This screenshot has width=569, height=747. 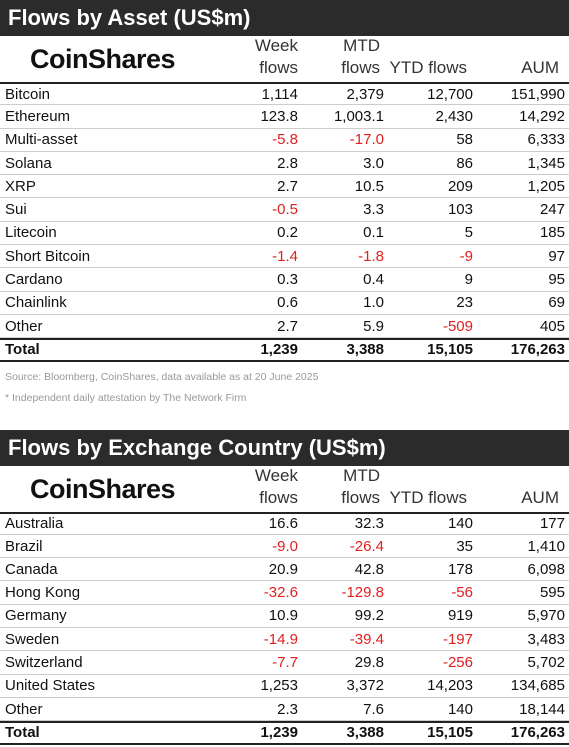 I want to click on table-row: Litecoin 0.2 0.1 5 185, so click(x=284, y=234).